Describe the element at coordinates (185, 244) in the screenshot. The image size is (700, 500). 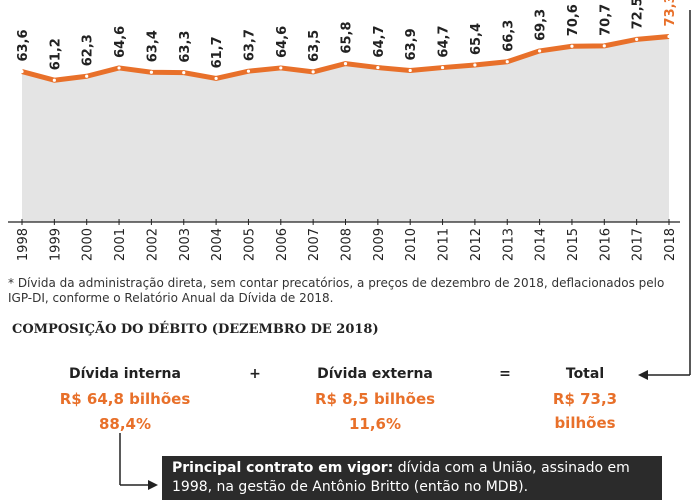
I see `x-tick-label: 2003` at that location.